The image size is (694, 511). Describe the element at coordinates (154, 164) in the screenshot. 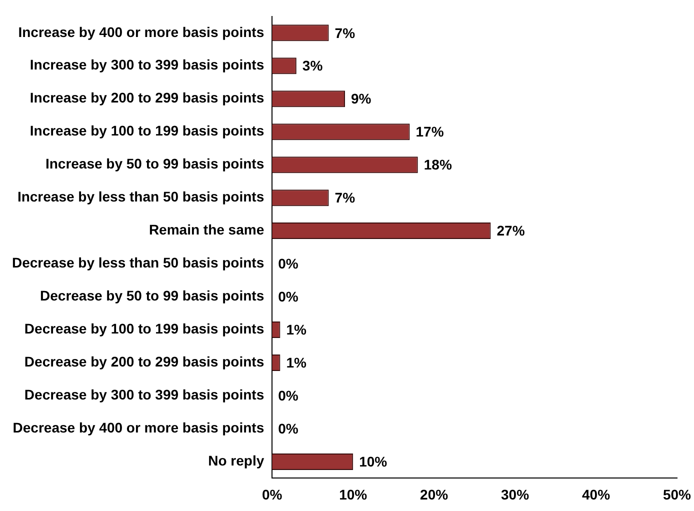

I see `y-tick-label: Increase by 50 to 99 basis points` at that location.